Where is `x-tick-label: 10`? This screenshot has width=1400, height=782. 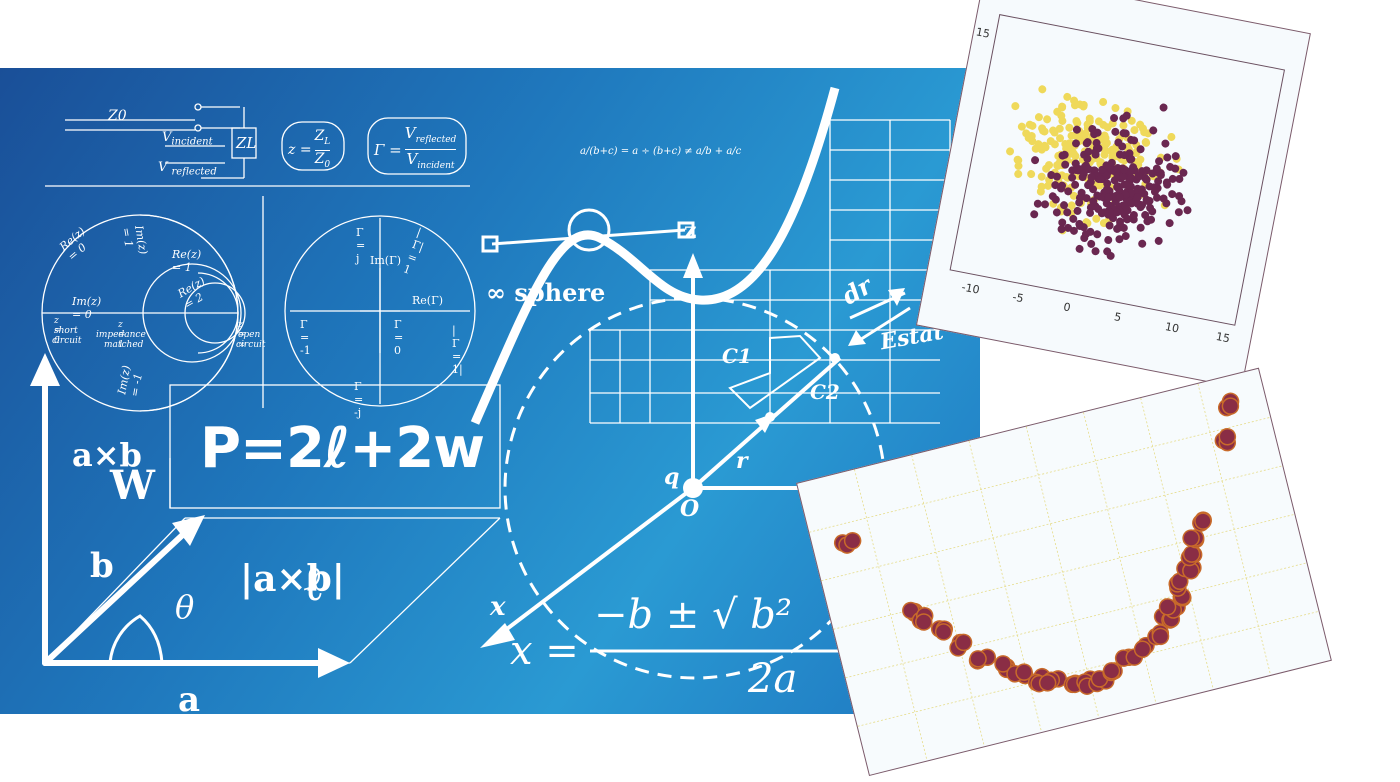 x-tick-label: 10 is located at coordinates (1172, 327).